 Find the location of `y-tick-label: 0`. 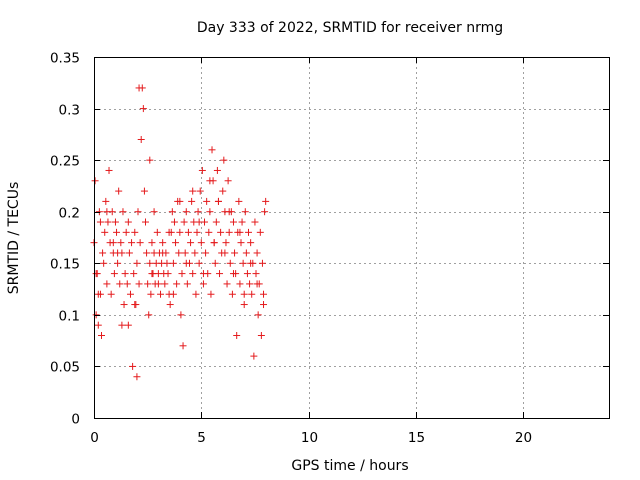

y-tick-label: 0 is located at coordinates (75, 420).